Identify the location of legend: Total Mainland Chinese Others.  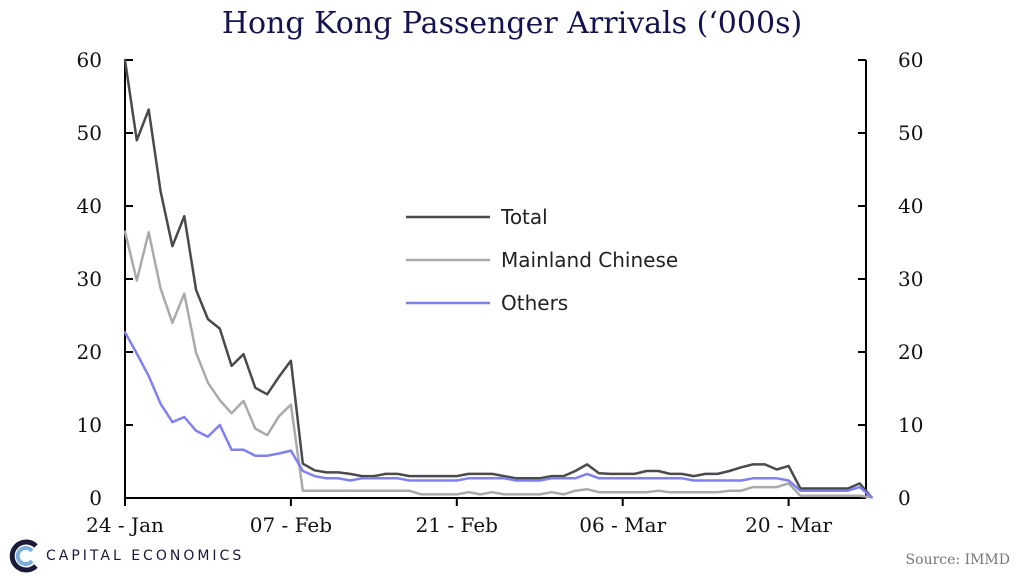
(542, 260).